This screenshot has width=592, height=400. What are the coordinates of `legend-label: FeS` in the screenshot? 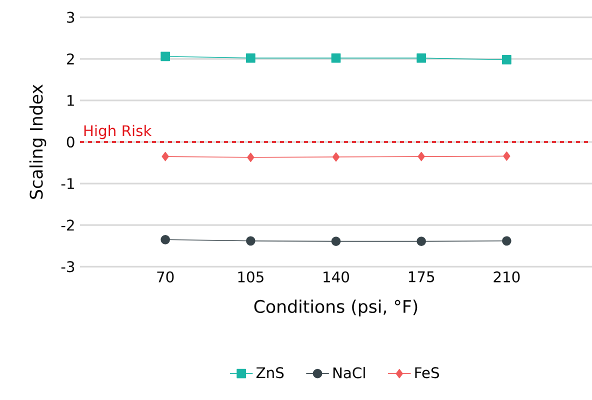 It's located at (427, 372).